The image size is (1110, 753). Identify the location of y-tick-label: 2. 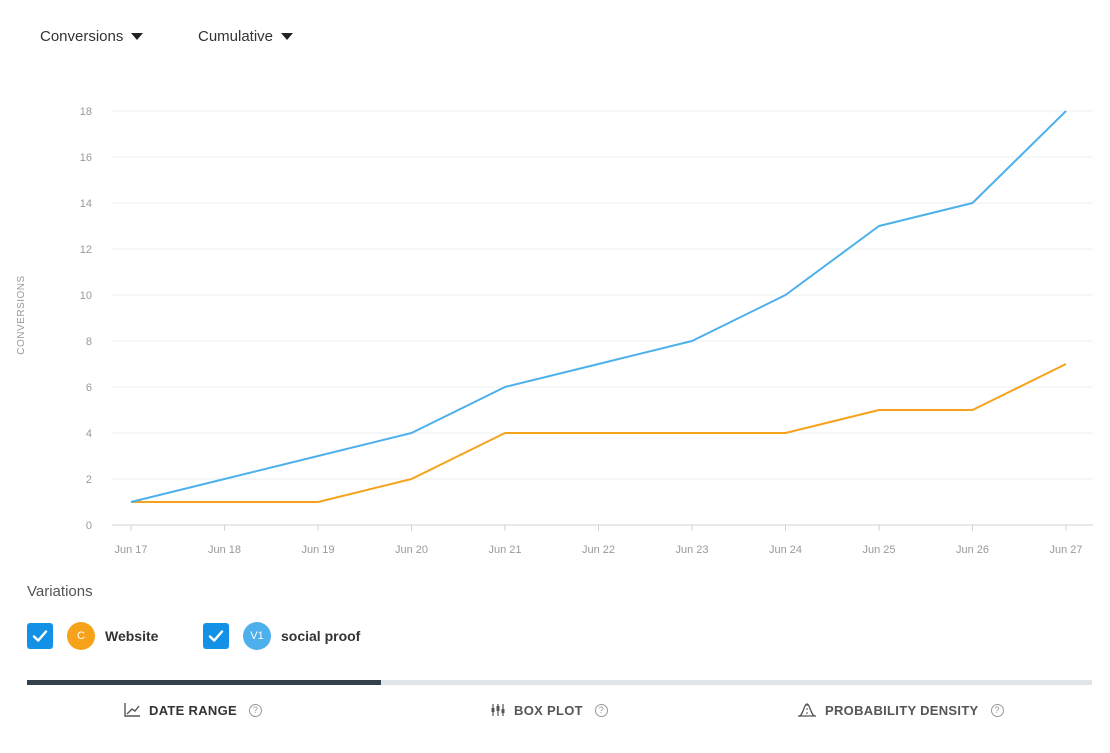
(89, 480).